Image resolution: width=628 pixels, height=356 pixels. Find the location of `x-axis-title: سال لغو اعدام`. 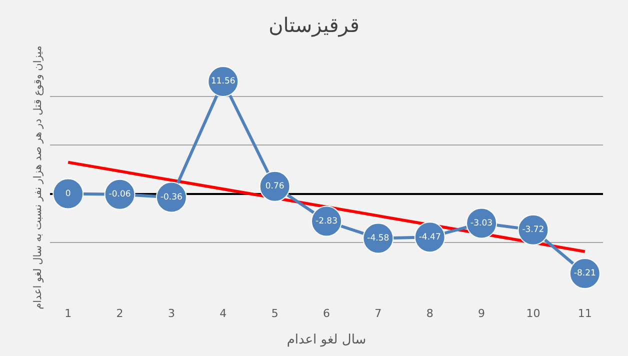

x-axis-title: سال لغو اعدام is located at coordinates (326, 340).